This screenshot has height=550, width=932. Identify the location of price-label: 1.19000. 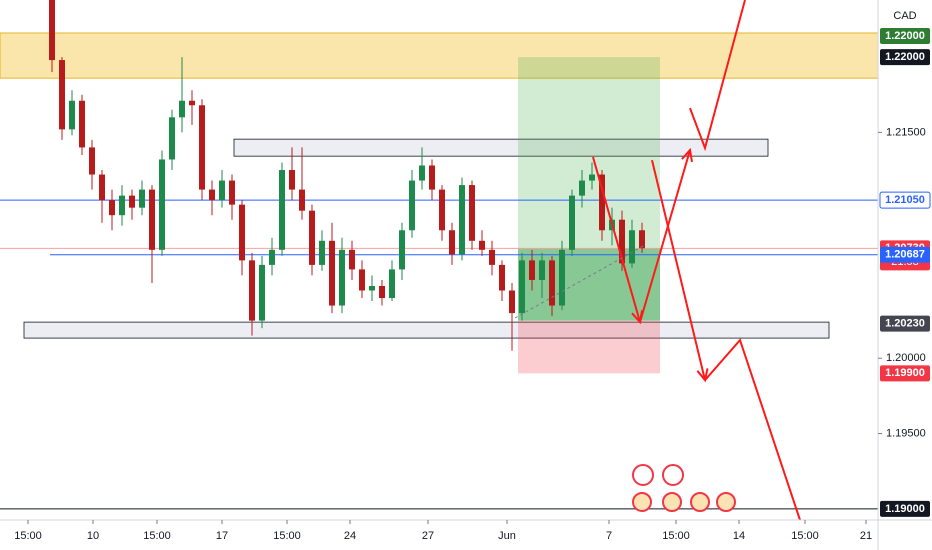
(905, 509).